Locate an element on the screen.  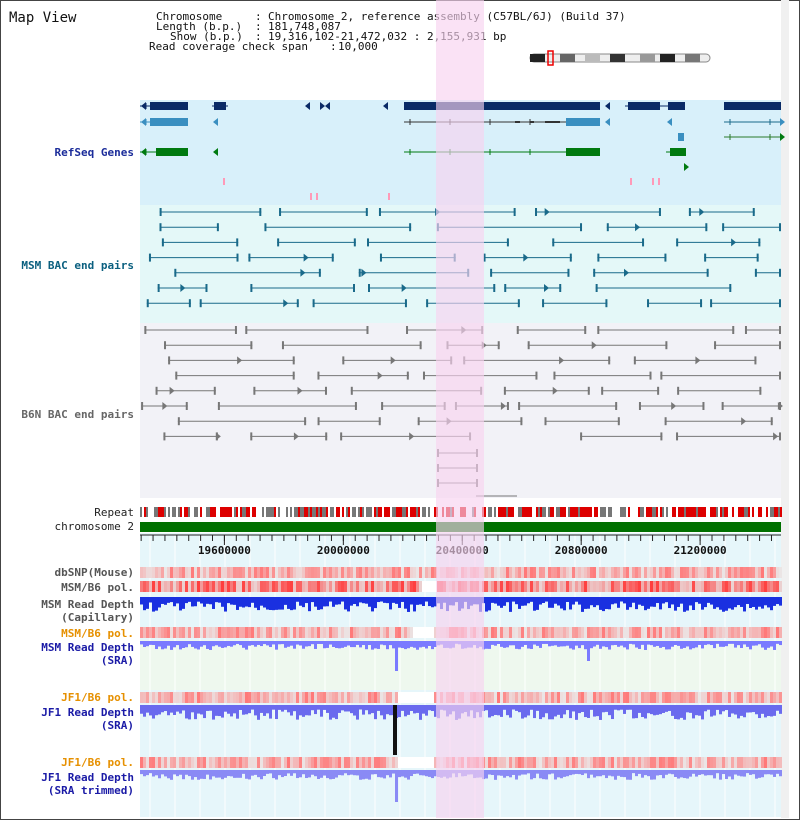
track-label-b6n-bac: B6N BAC end pairs is located at coordinates (77, 414).